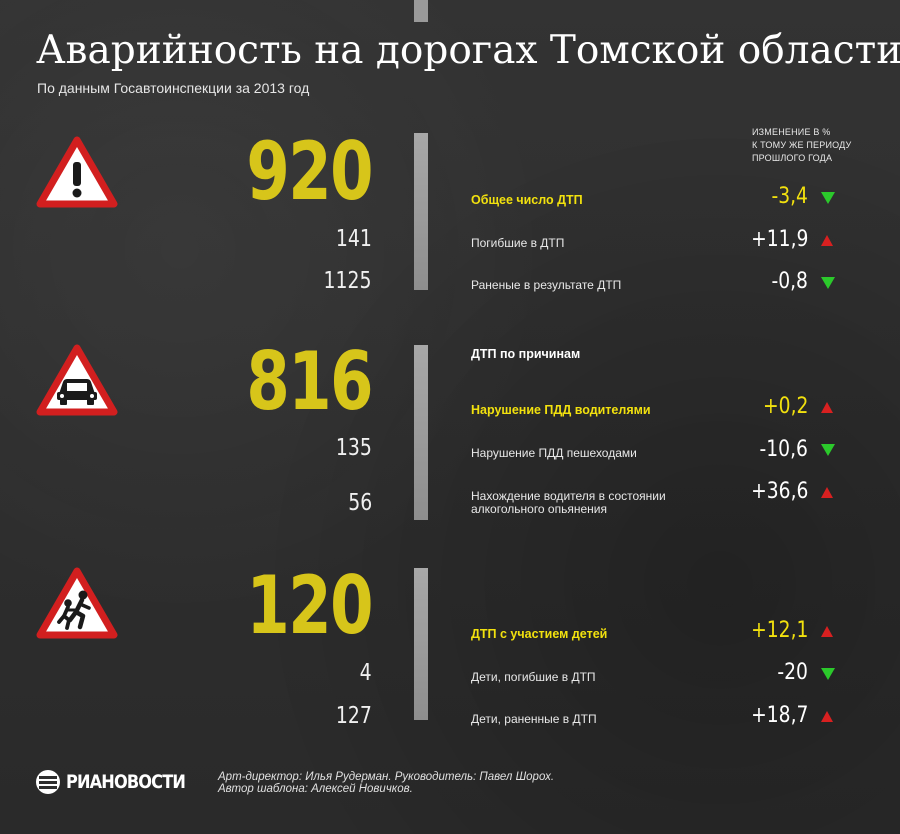  What do you see at coordinates (779, 491) in the screenshot?
I see `row-value: +36,6` at bounding box center [779, 491].